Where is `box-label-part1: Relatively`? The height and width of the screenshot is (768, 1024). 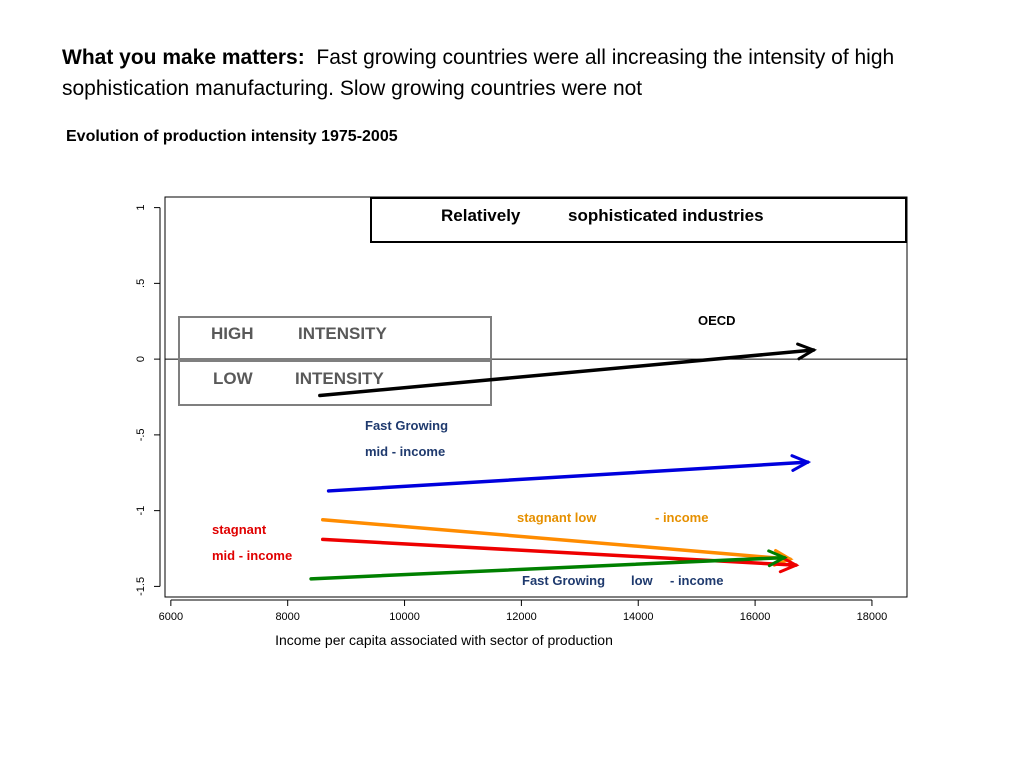 box-label-part1: Relatively is located at coordinates (481, 215).